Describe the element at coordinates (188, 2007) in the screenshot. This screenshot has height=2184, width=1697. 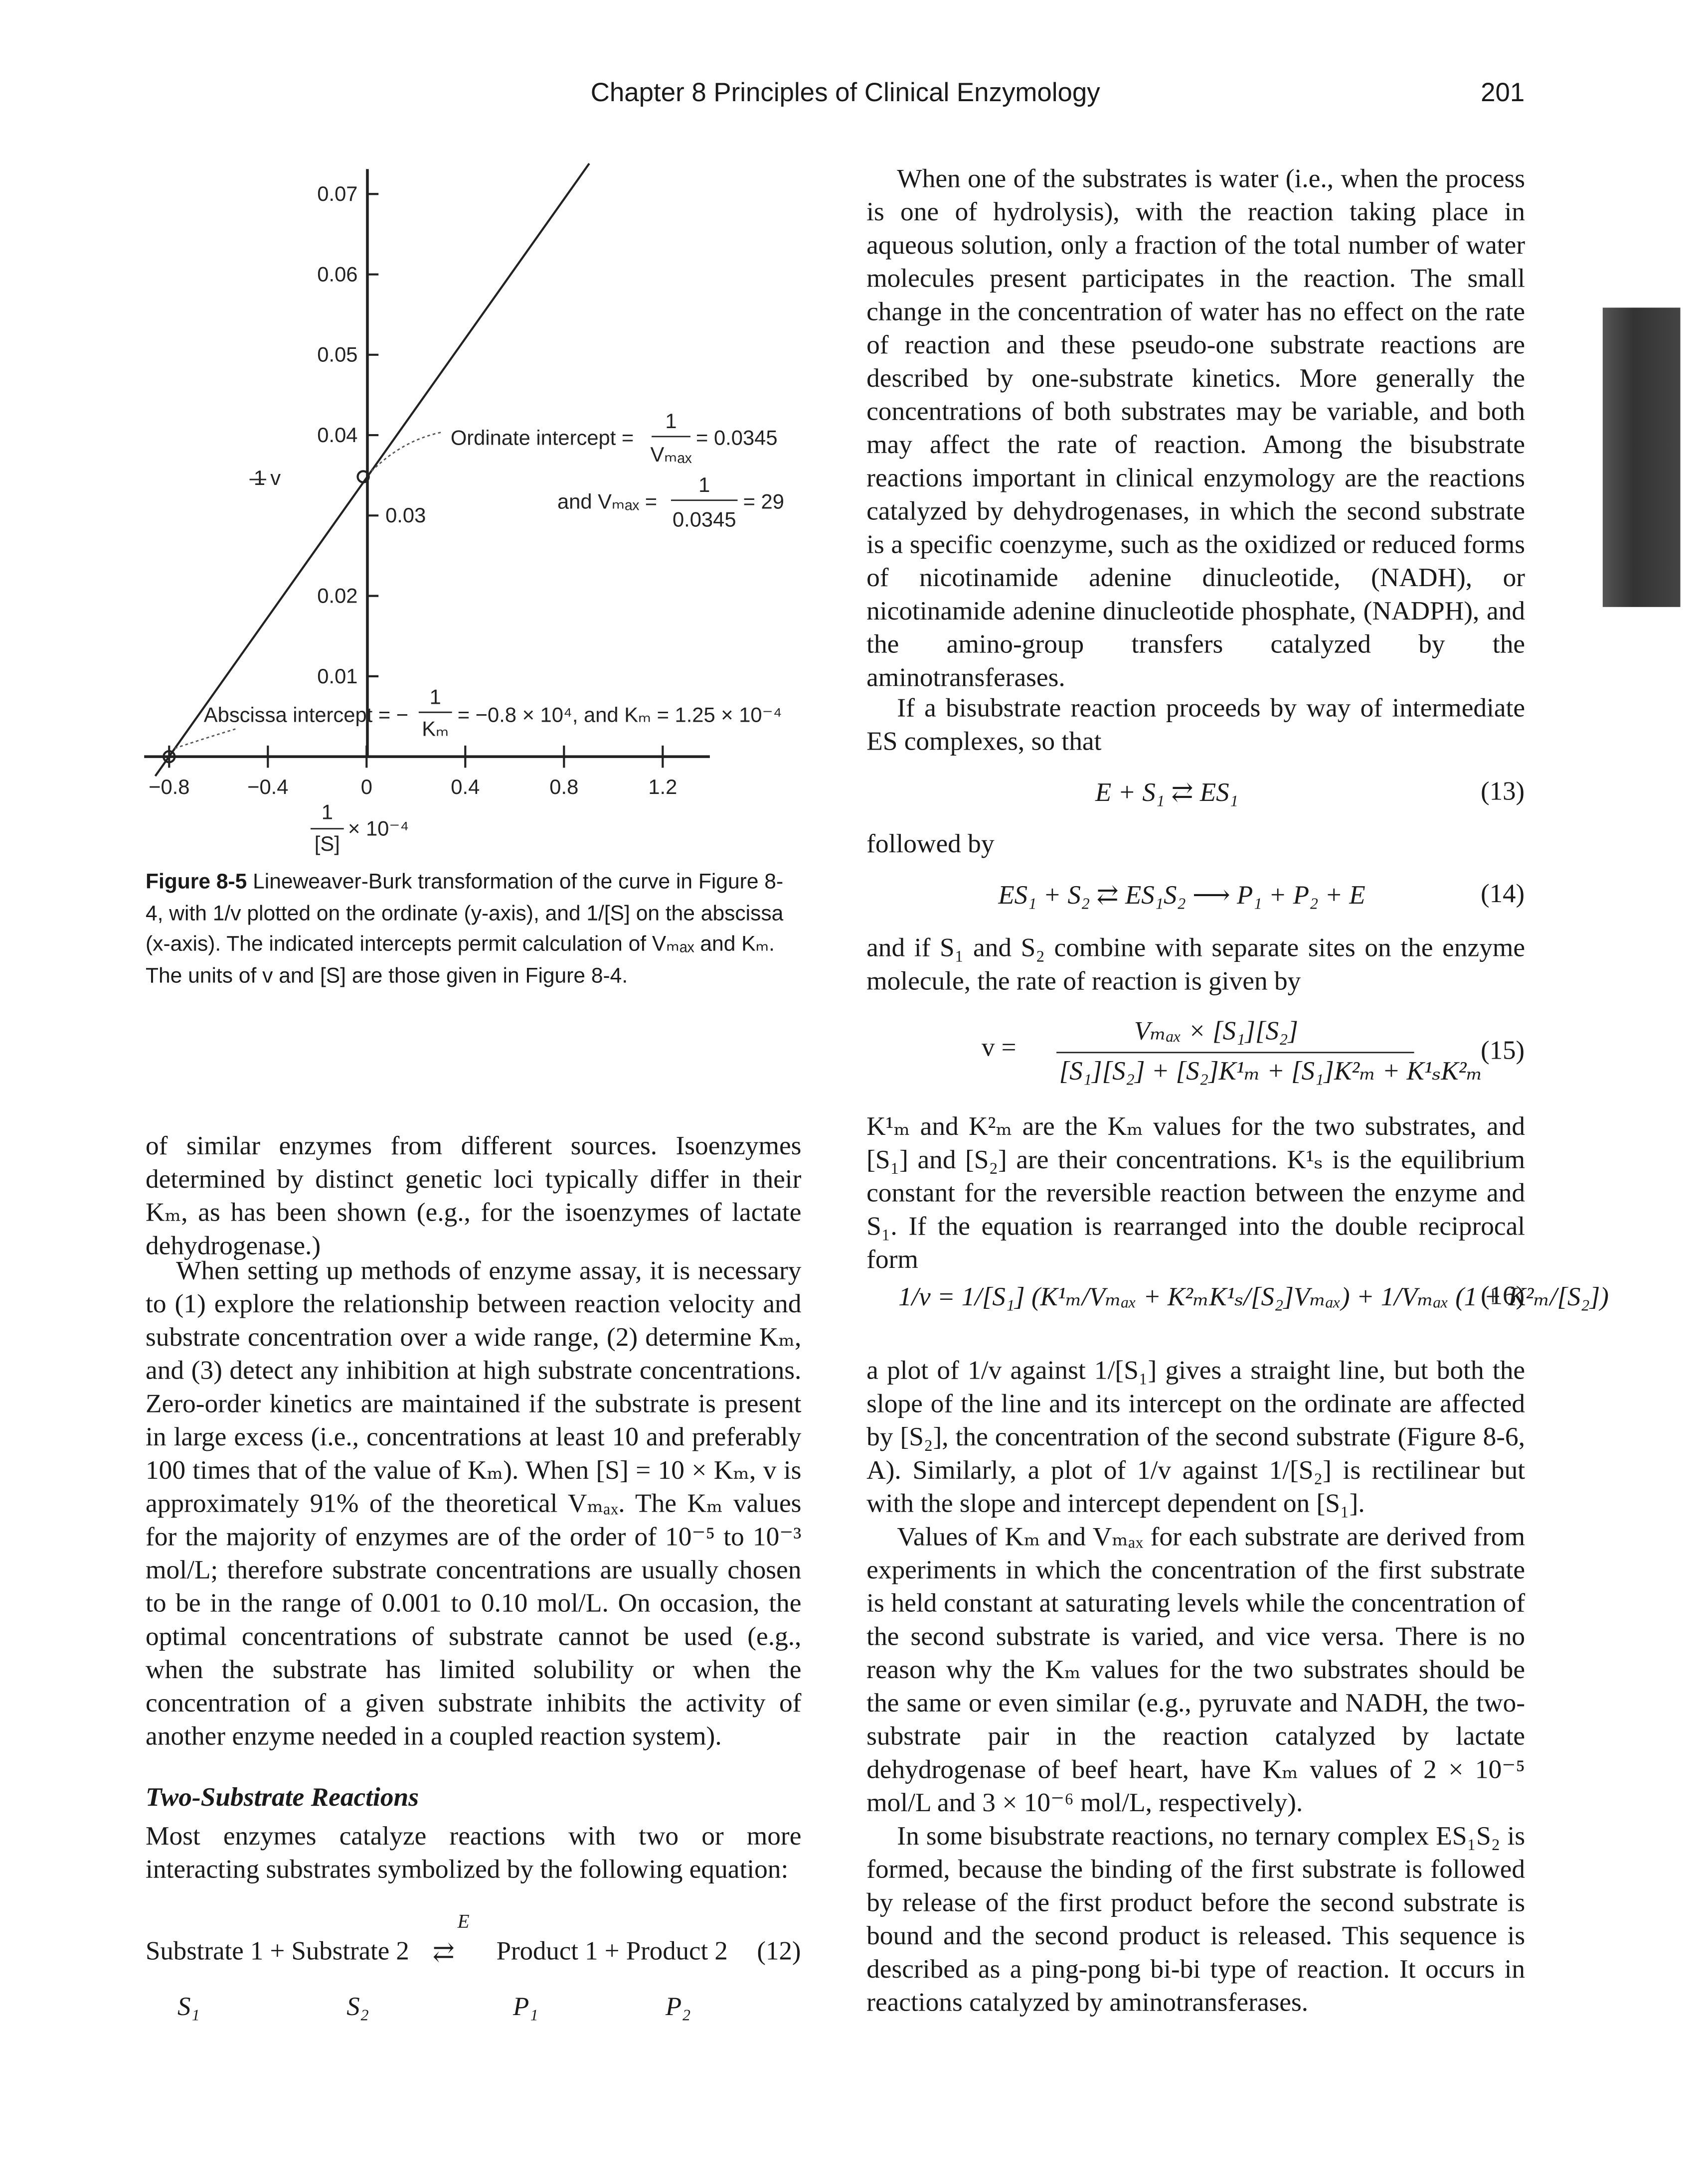
I see `equation-symbol: S₁` at that location.